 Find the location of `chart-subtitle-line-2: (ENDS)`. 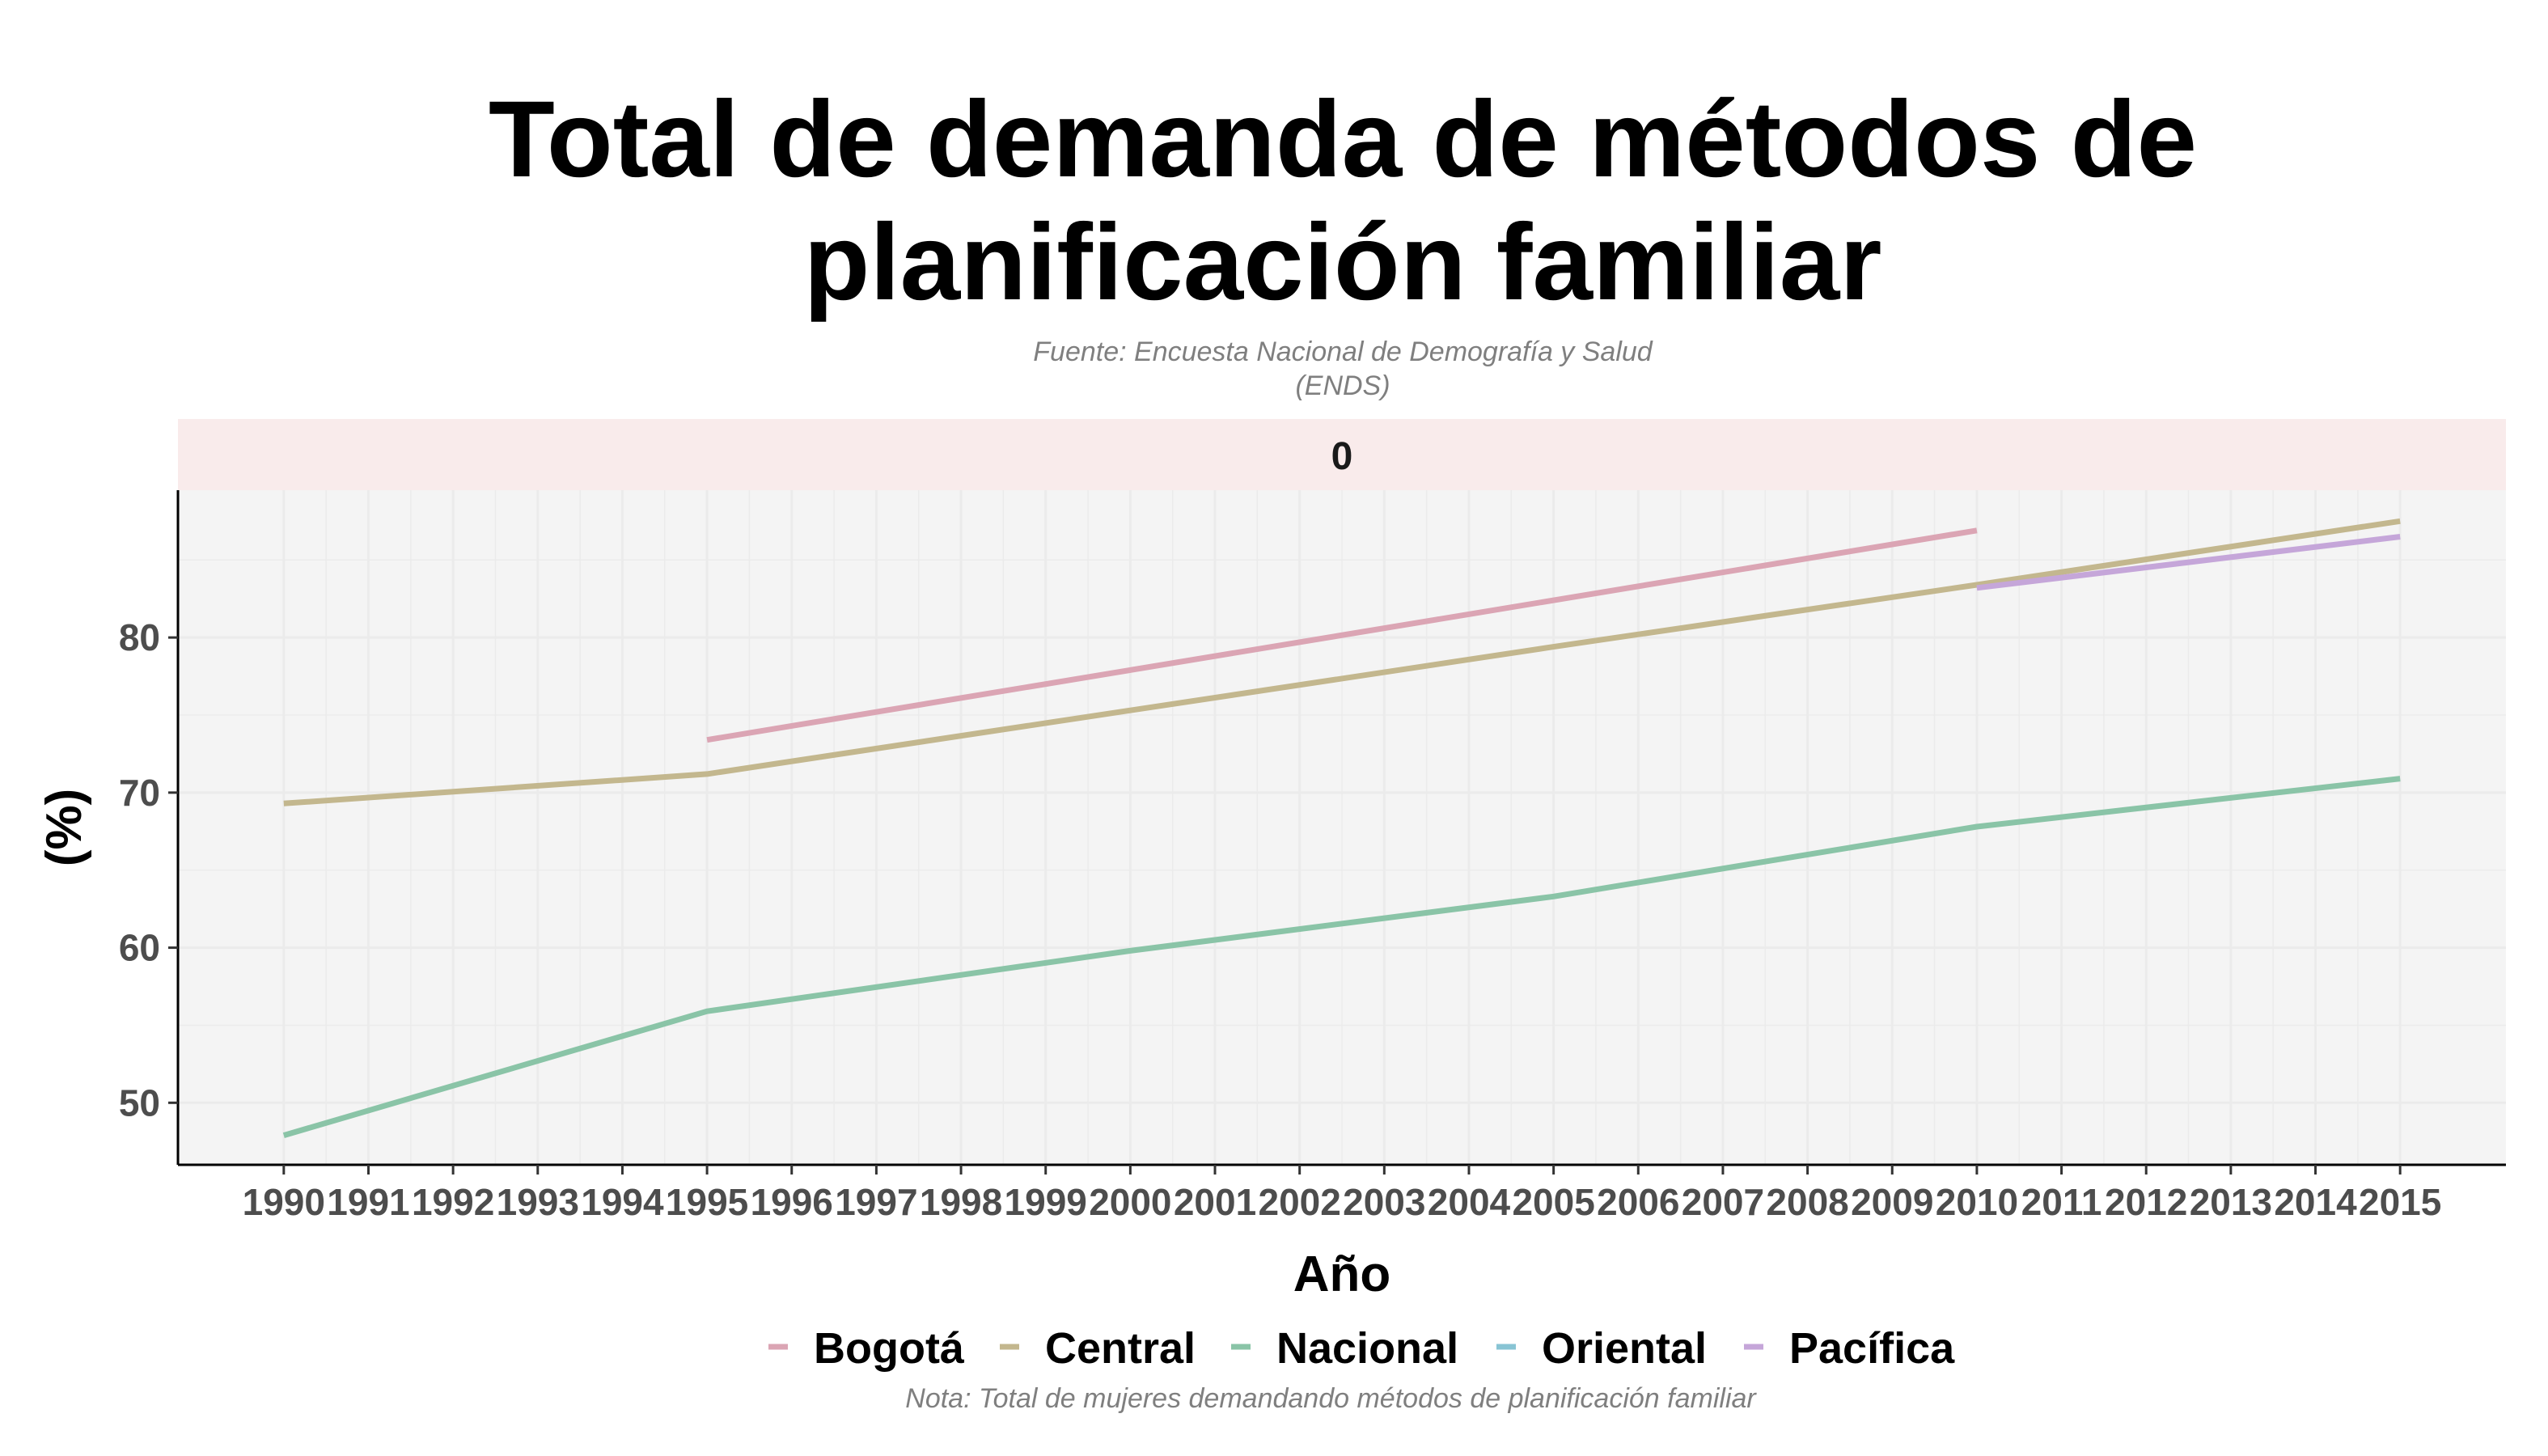

chart-subtitle-line-2: (ENDS) is located at coordinates (1342, 385).